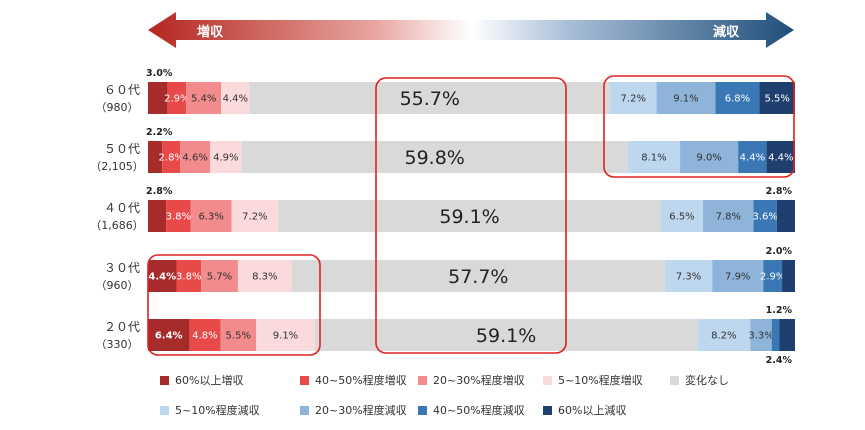 Image resolution: width=865 pixels, height=430 pixels. Describe the element at coordinates (600, 380) in the screenshot. I see `legend-label: 5~10%程度増収` at that location.